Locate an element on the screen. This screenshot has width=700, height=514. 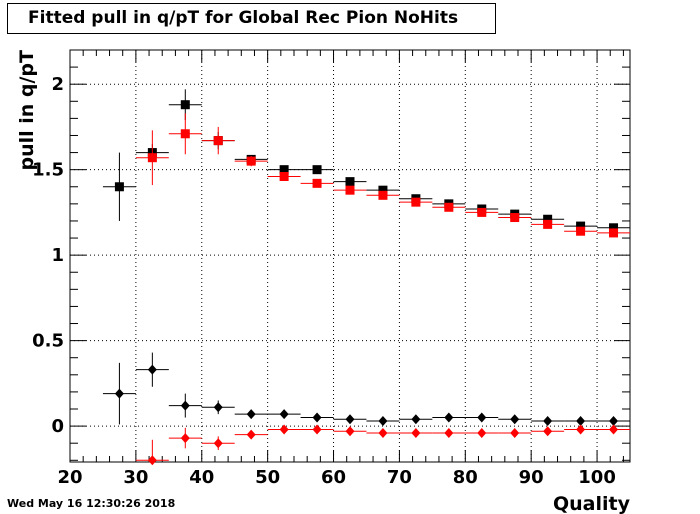
x-tick-label: 30 is located at coordinates (135, 477).